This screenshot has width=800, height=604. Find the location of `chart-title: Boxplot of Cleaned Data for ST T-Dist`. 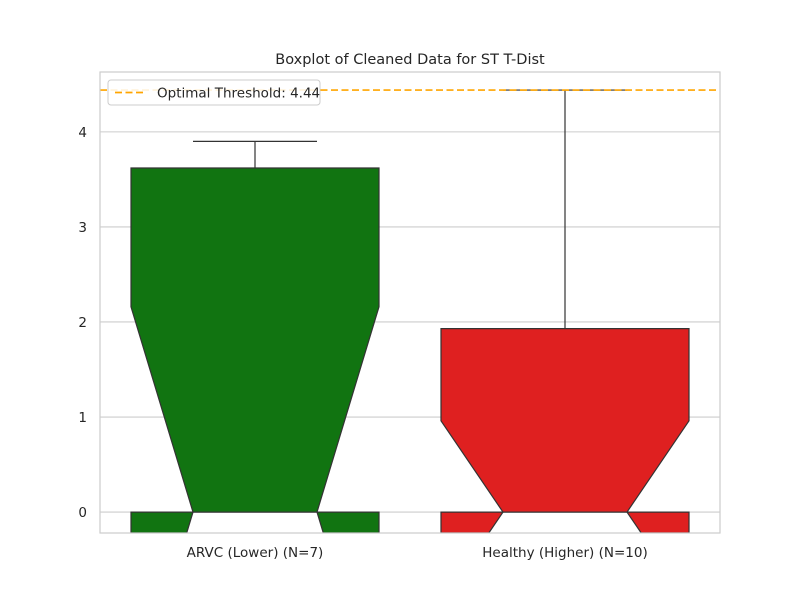

chart-title: Boxplot of Cleaned Data for ST T-Dist is located at coordinates (410, 60).